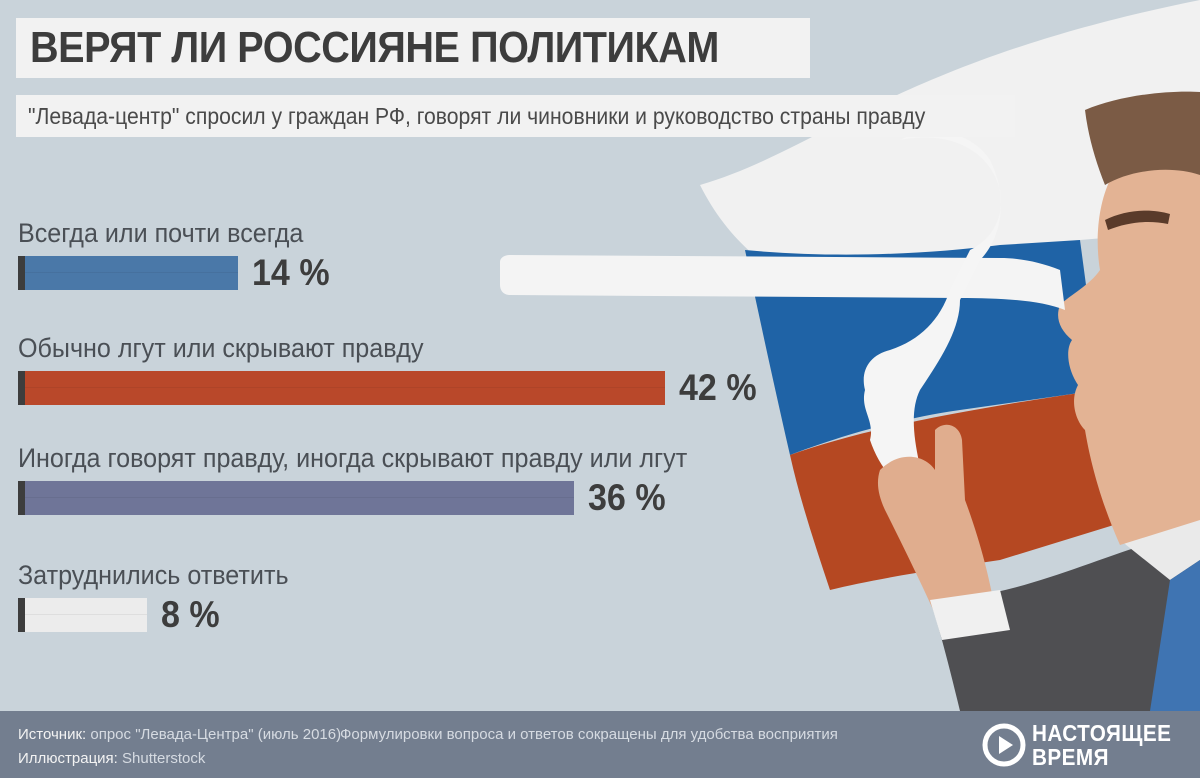 This screenshot has width=1200, height=778. Describe the element at coordinates (221, 348) in the screenshot. I see `category-label: Обычно лгут или скрывают правду` at that location.